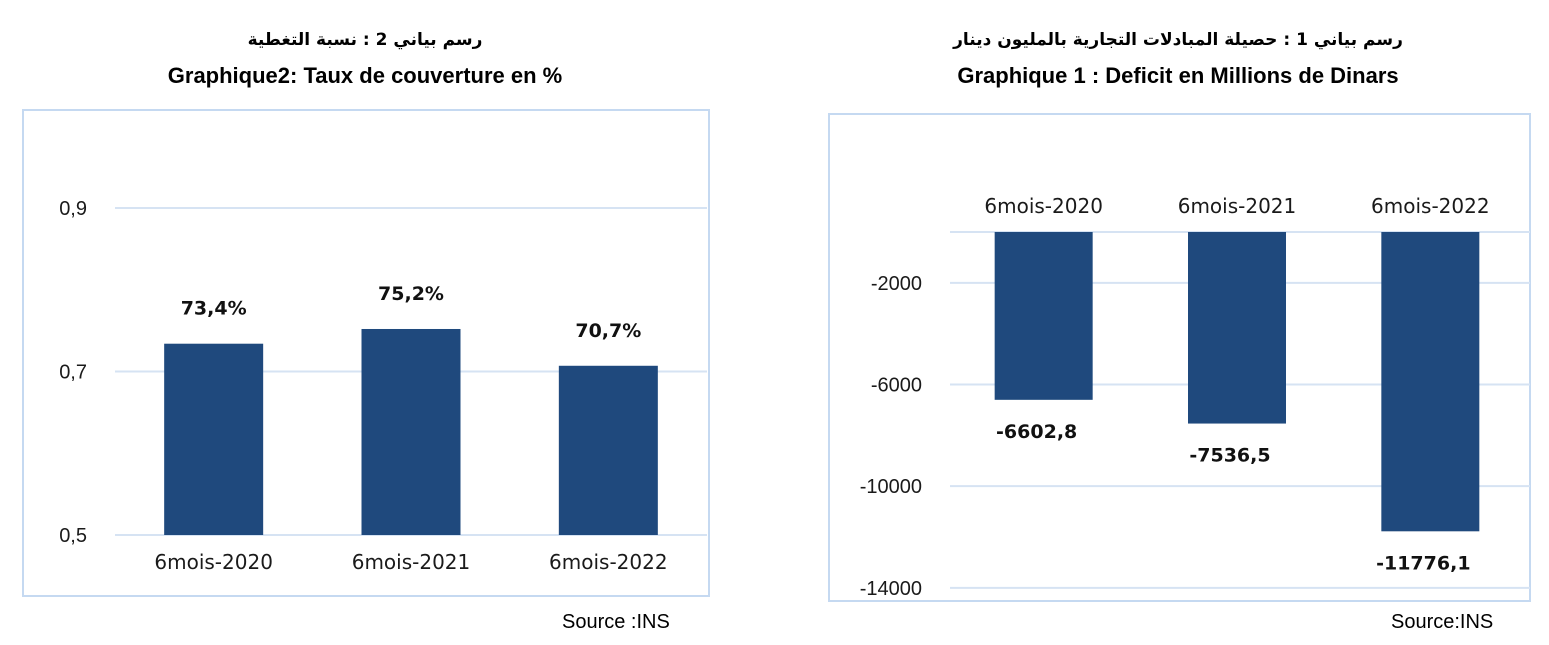 This screenshot has height=645, width=1549. What do you see at coordinates (73, 209) in the screenshot?
I see `chart2-ytick-label: 0,9` at bounding box center [73, 209].